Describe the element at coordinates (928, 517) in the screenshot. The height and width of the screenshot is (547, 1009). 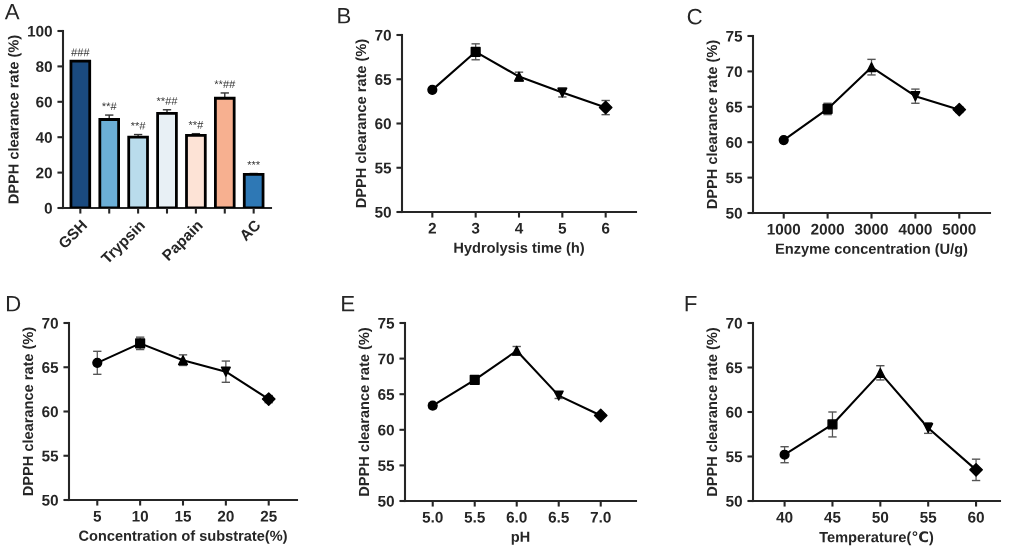
I see `x-tick-label: 55` at that location.